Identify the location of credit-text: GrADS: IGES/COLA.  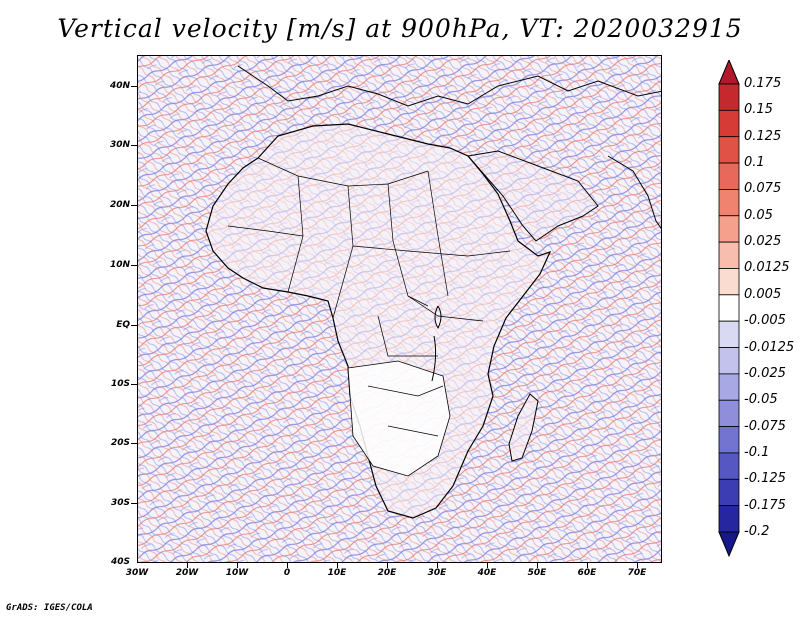
(49, 608).